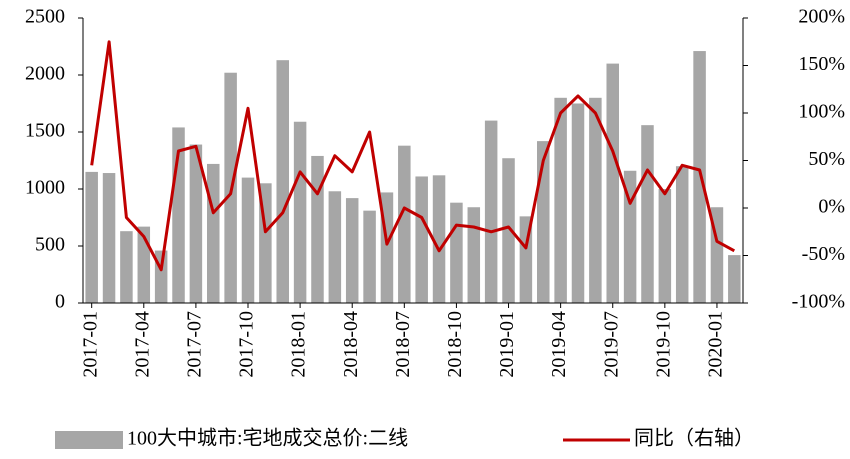 The image size is (850, 459). Describe the element at coordinates (267, 438) in the screenshot. I see `legend-label: 100大中城市:宅地成交总价:二线` at that location.